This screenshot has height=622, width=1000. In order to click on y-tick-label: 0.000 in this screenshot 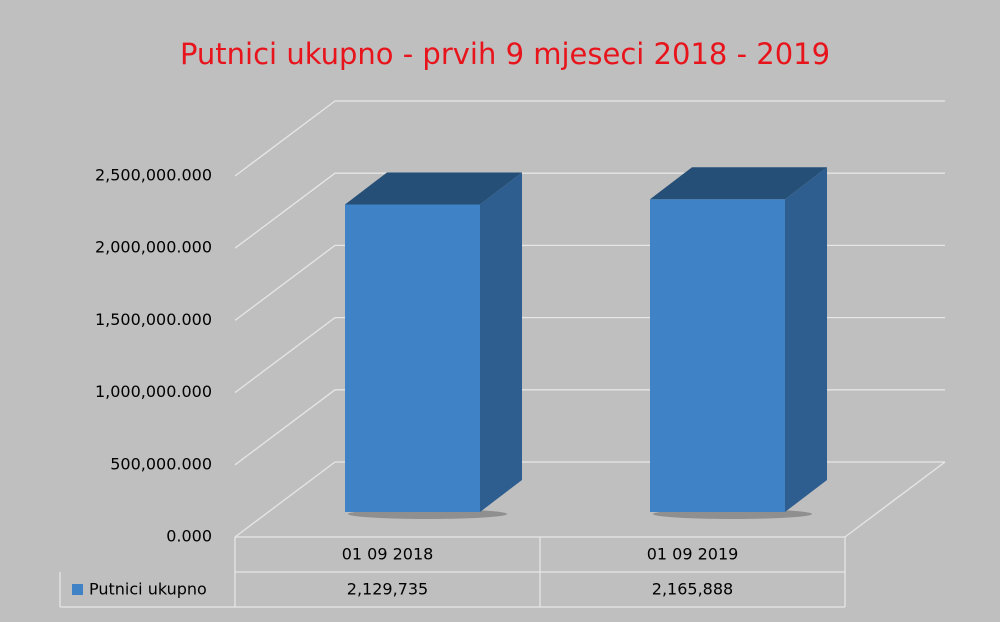, I will do `click(189, 536)`.